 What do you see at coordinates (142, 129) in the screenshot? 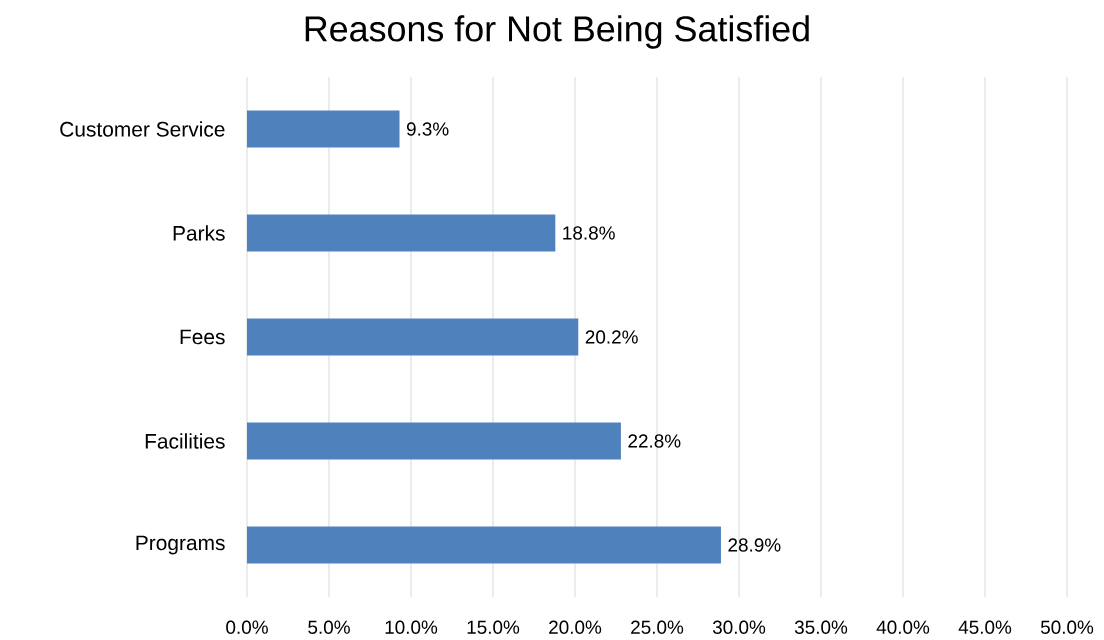
I see `y-tick-label: Customer Service` at bounding box center [142, 129].